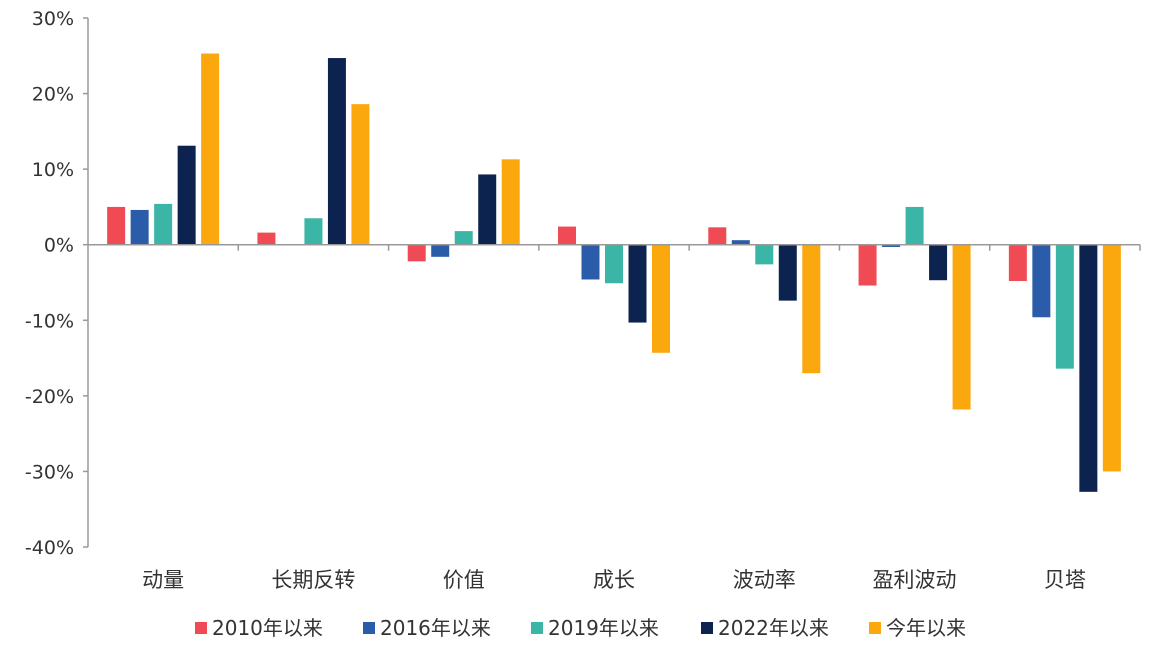 This screenshot has height=648, width=1155. I want to click on category-label: 成长, so click(614, 580).